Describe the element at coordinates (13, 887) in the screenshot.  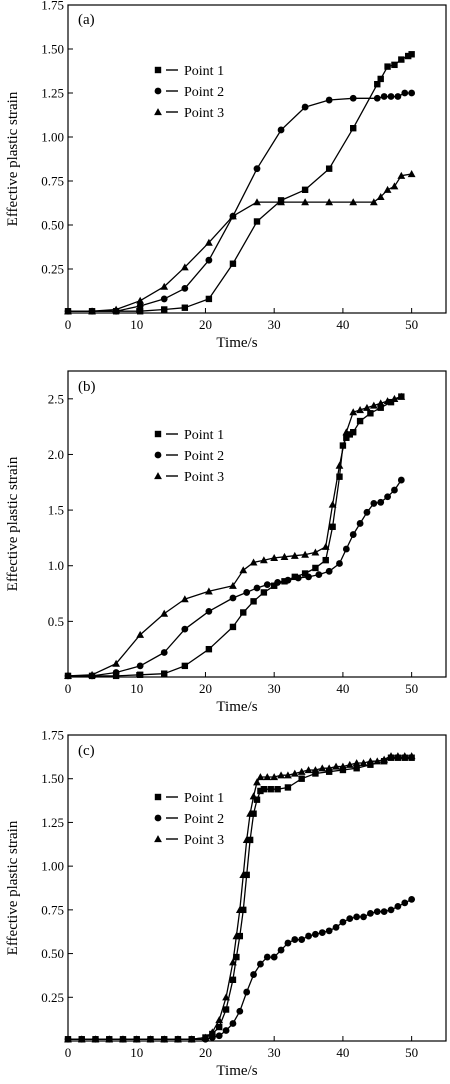
I see `y-axis-title: Effective plastic strain` at that location.